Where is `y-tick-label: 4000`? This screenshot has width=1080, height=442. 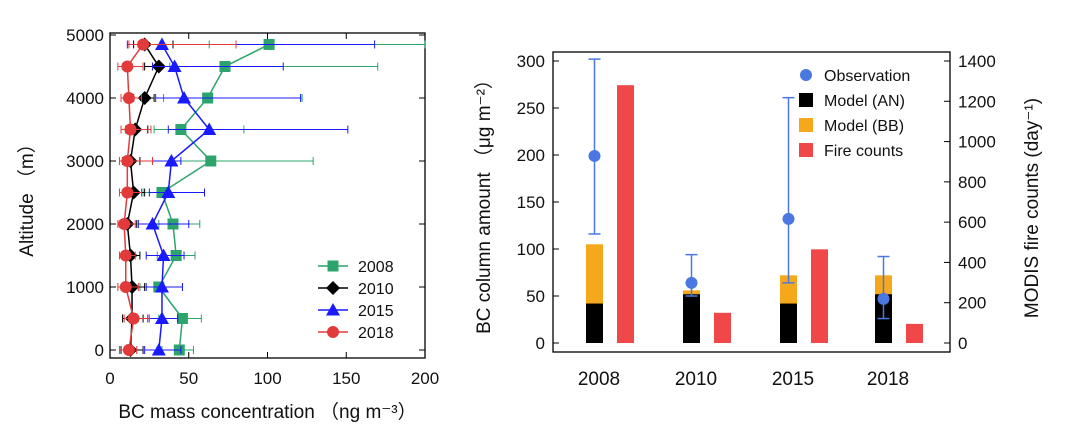 y-tick-label: 4000 is located at coordinates (85, 98).